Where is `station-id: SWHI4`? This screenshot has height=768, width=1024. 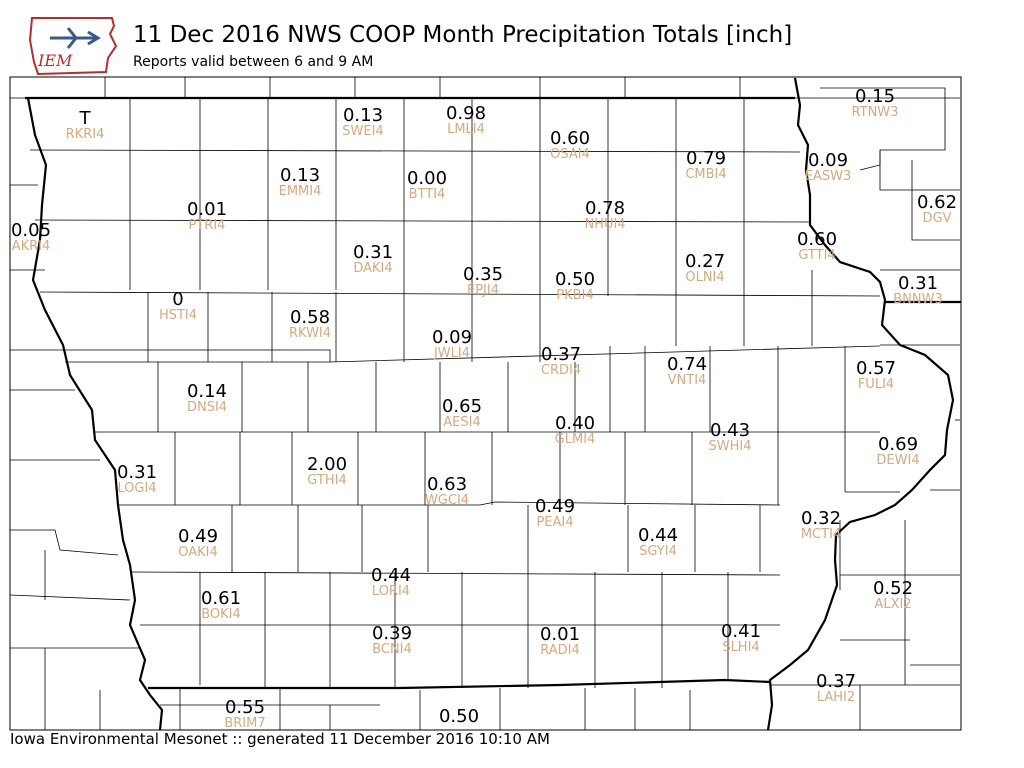
station-id: SWHI4 is located at coordinates (730, 446).